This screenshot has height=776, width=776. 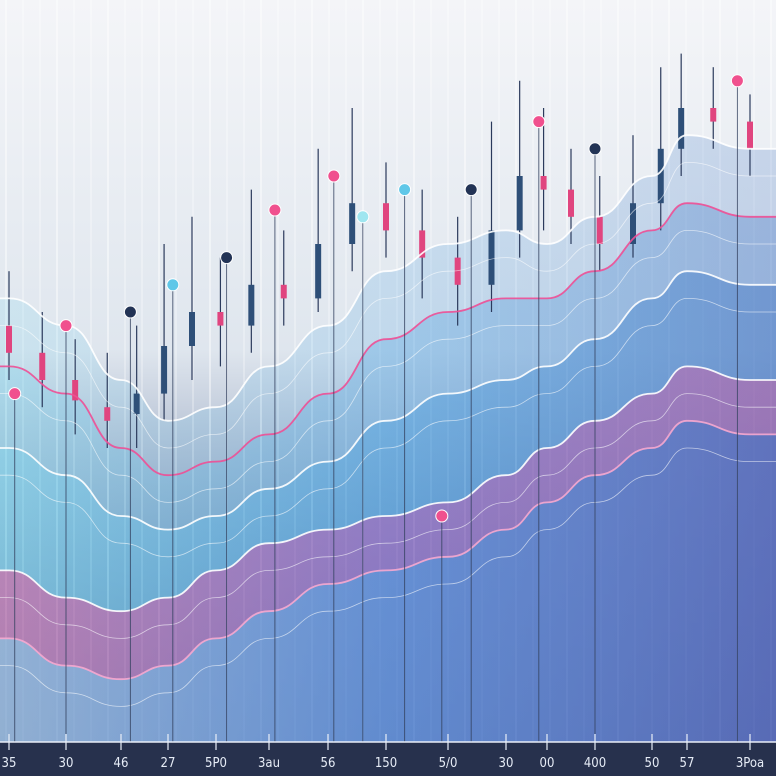 I want to click on x-tick-label: 3Poa, so click(x=750, y=763).